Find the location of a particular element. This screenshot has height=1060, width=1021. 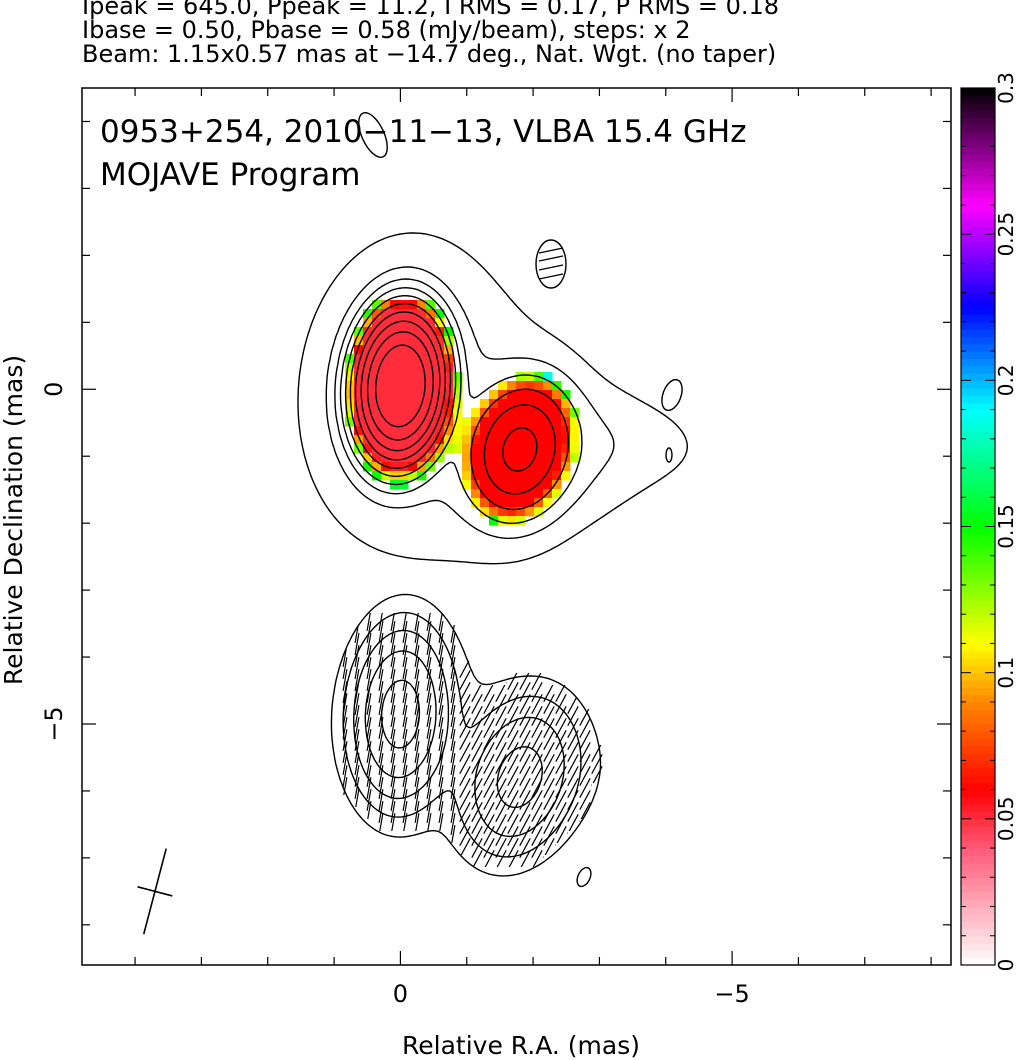

noise-vector is located at coordinates (551, 258).